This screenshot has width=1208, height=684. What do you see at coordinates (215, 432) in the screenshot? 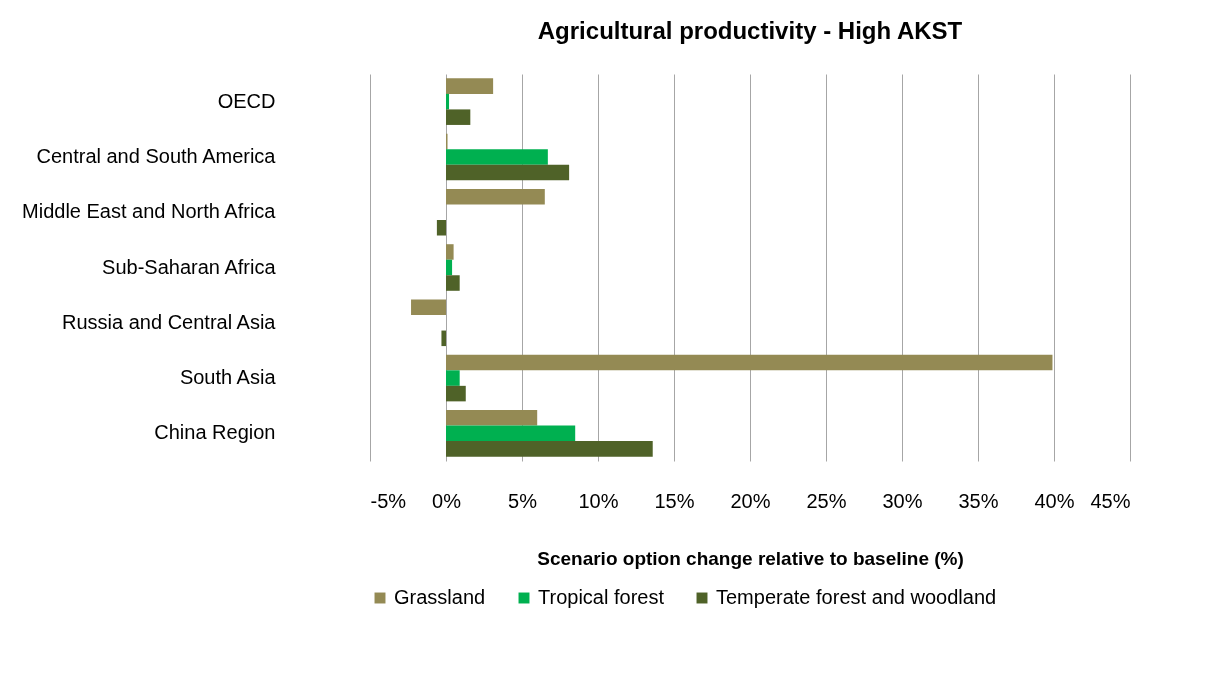
I see `y-tick-label: China Region` at bounding box center [215, 432].